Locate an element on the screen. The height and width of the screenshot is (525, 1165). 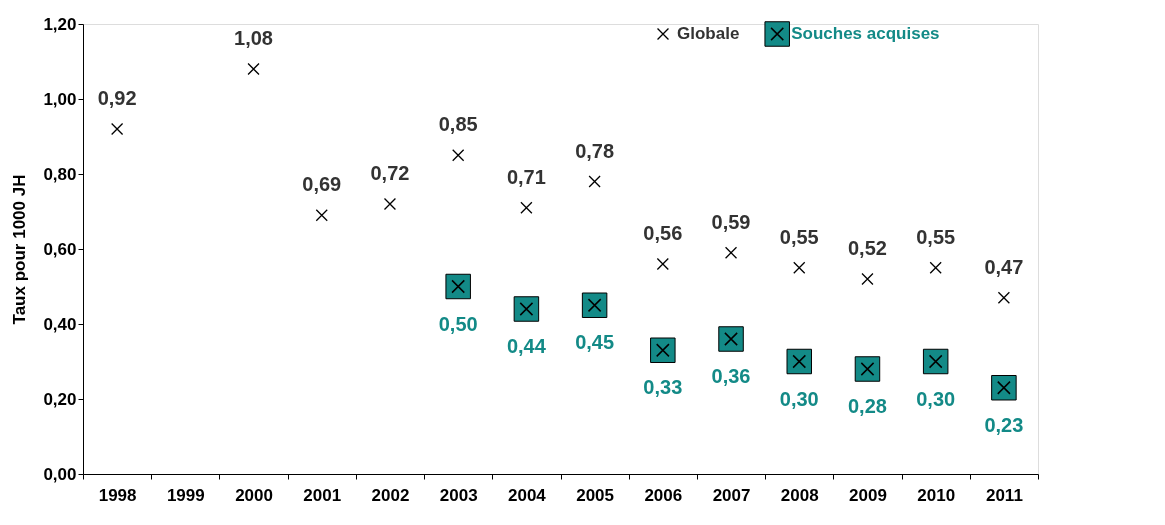
data-label: 0,85 is located at coordinates (458, 124).